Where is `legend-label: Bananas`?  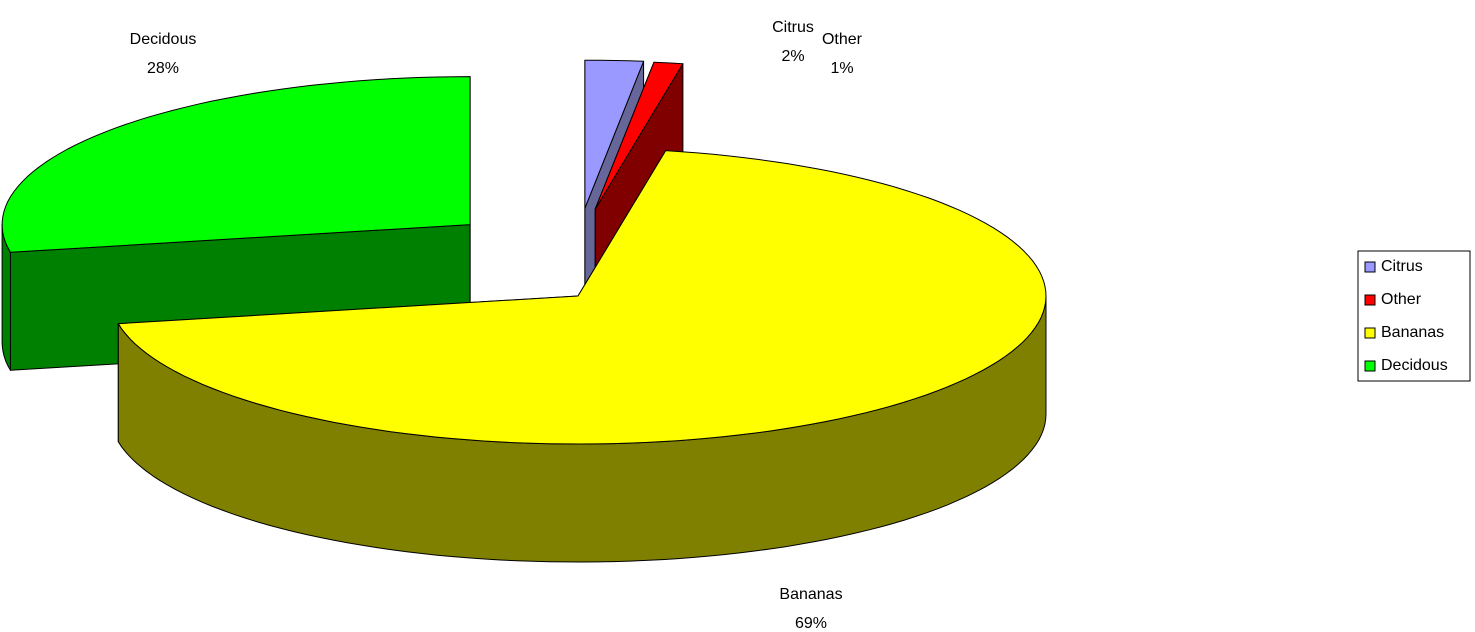 legend-label: Bananas is located at coordinates (1412, 332).